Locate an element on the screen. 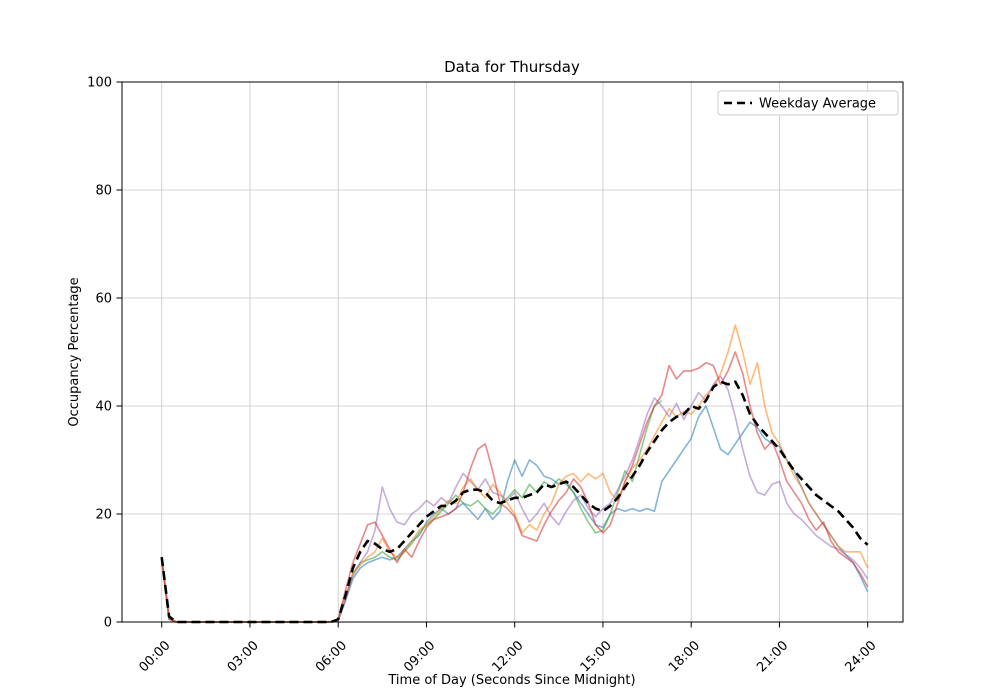 The width and height of the screenshot is (1000, 700). y-tick-label: 40 is located at coordinates (103, 407).